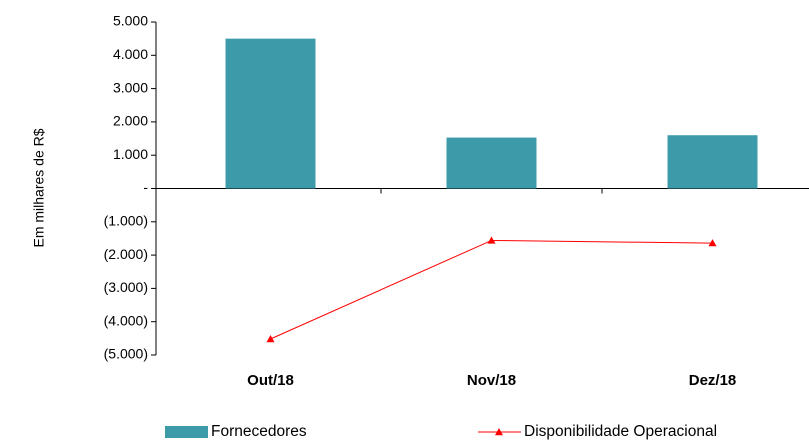 The image size is (809, 441). What do you see at coordinates (130, 87) in the screenshot?
I see `y-tick-label: 3.000` at bounding box center [130, 87].